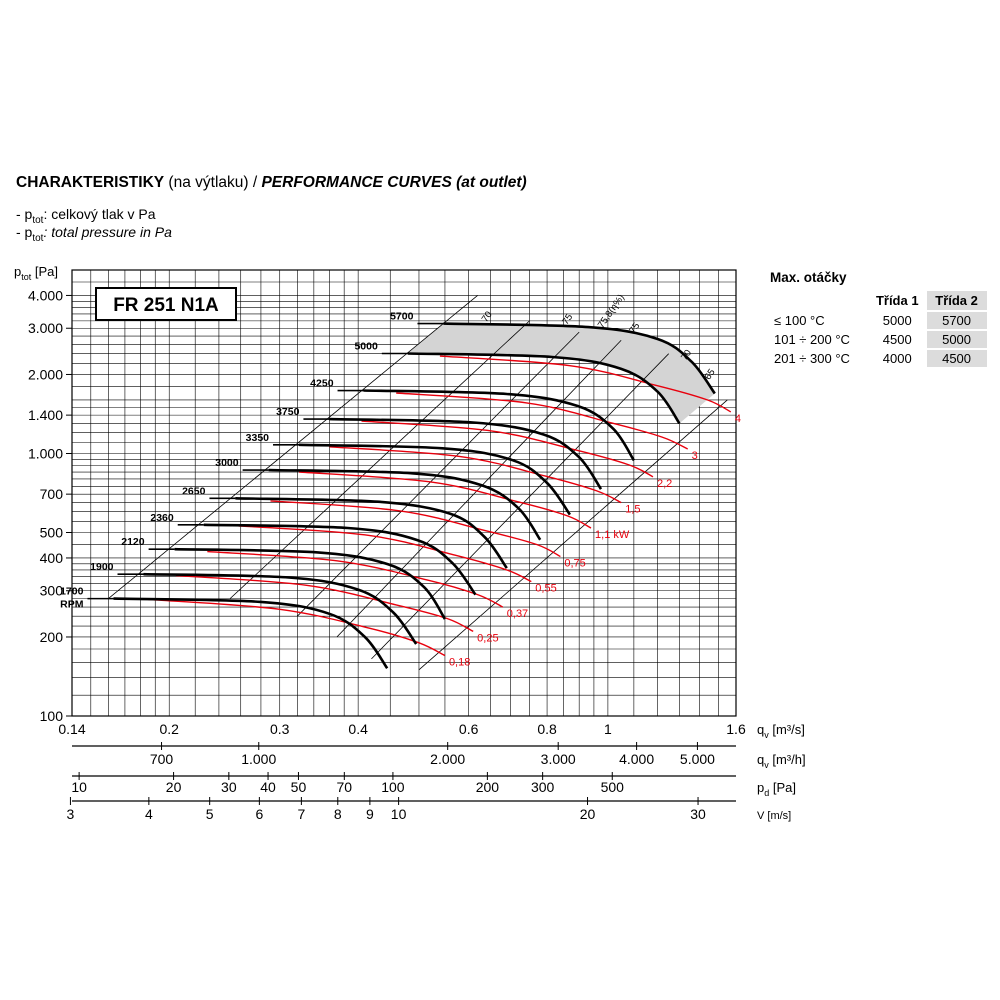  Describe the element at coordinates (345, 787) in the screenshot. I see `secondary-tick-label: 70` at that location.